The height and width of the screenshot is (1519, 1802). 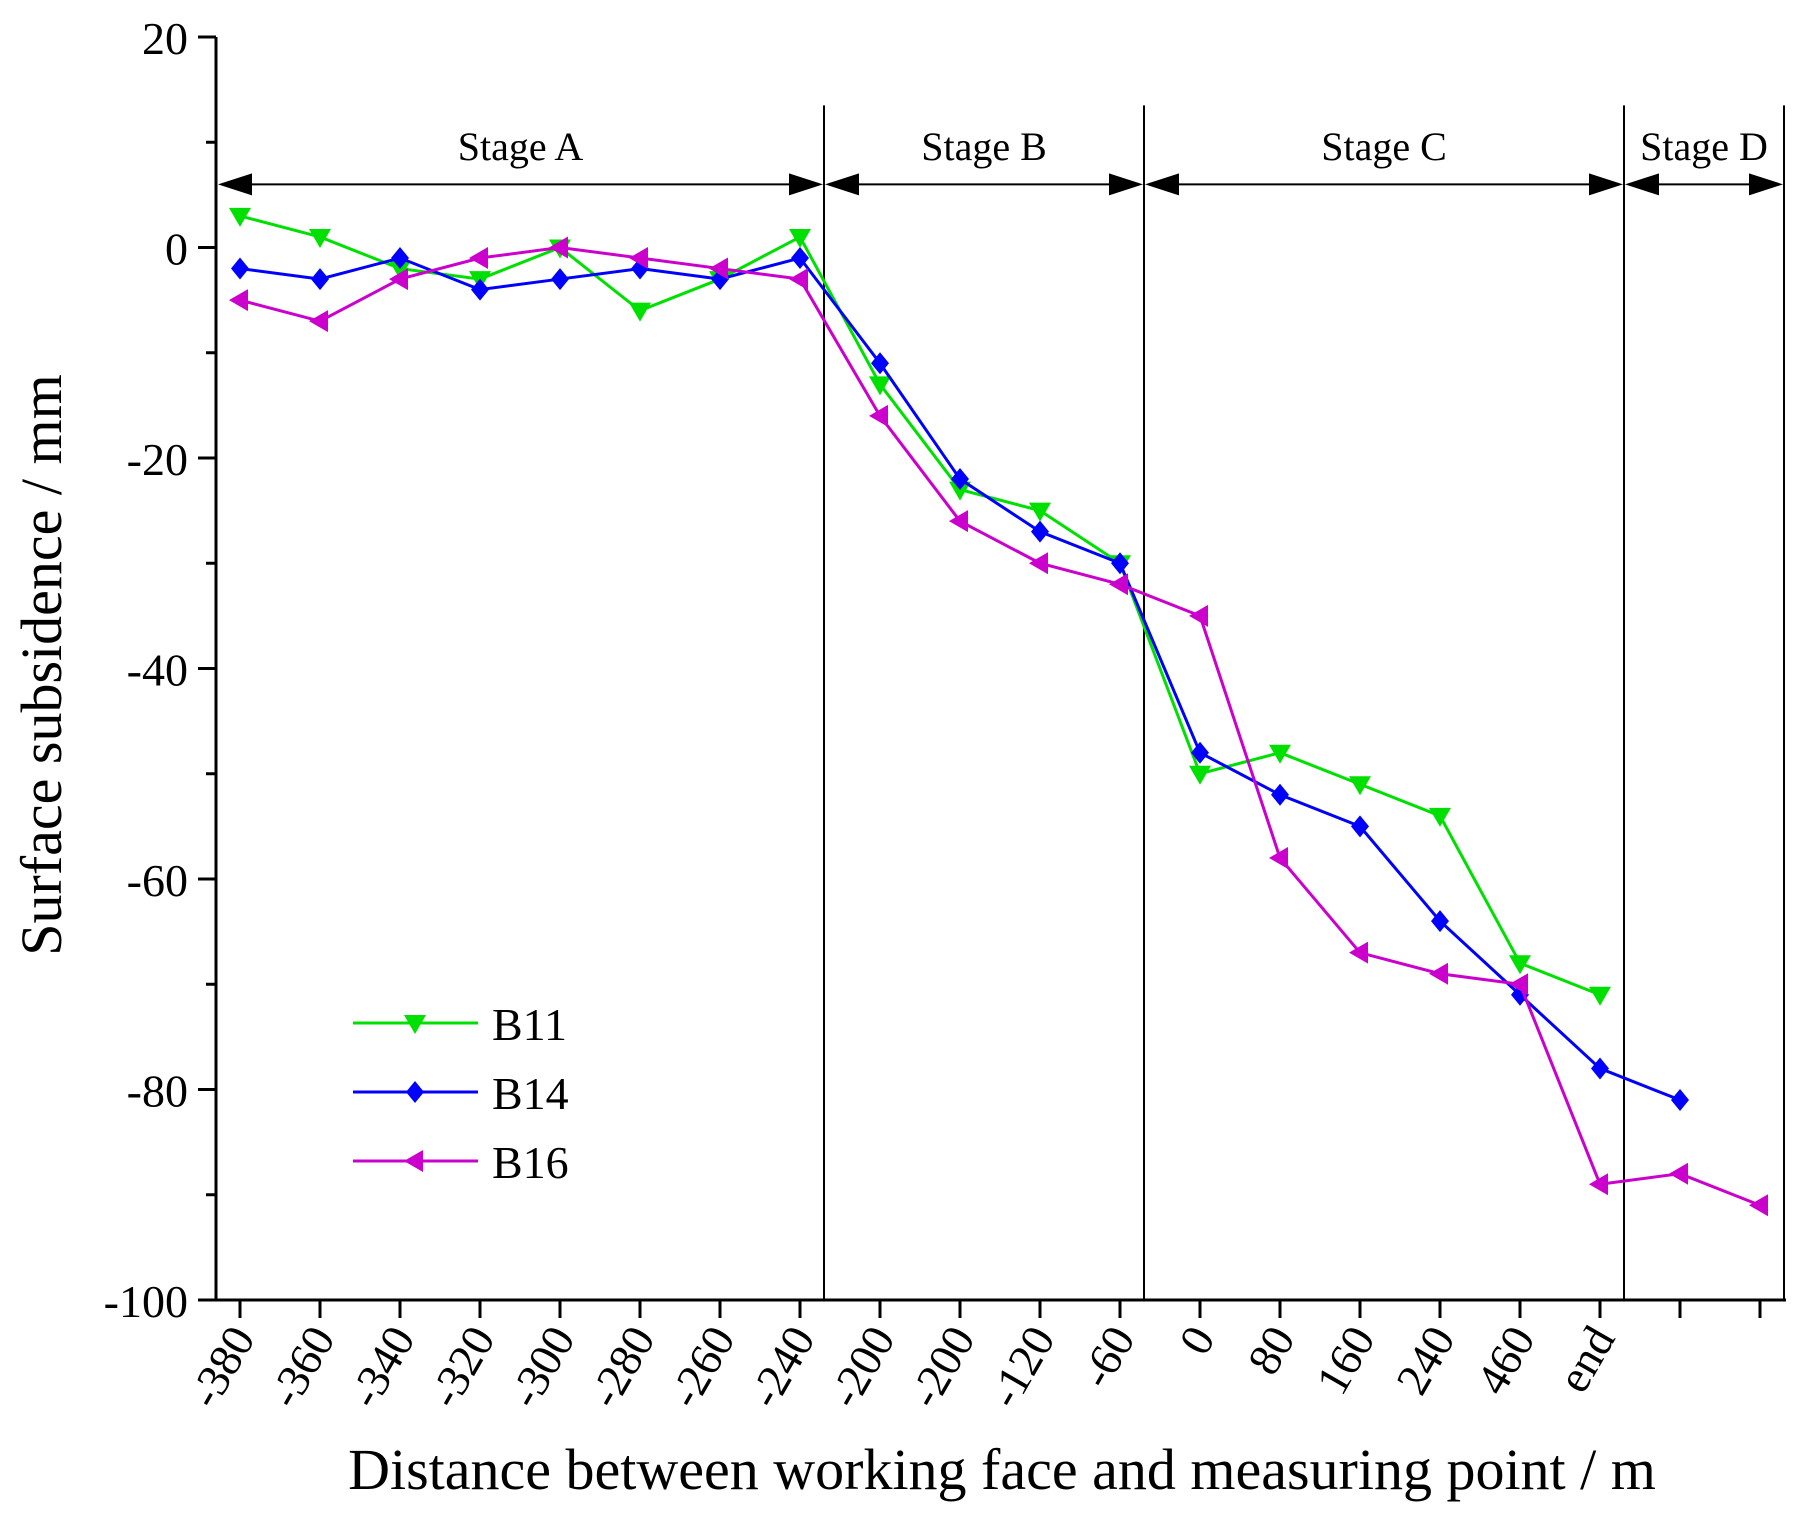 I want to click on x-tick-label: -300, so click(x=541, y=1367).